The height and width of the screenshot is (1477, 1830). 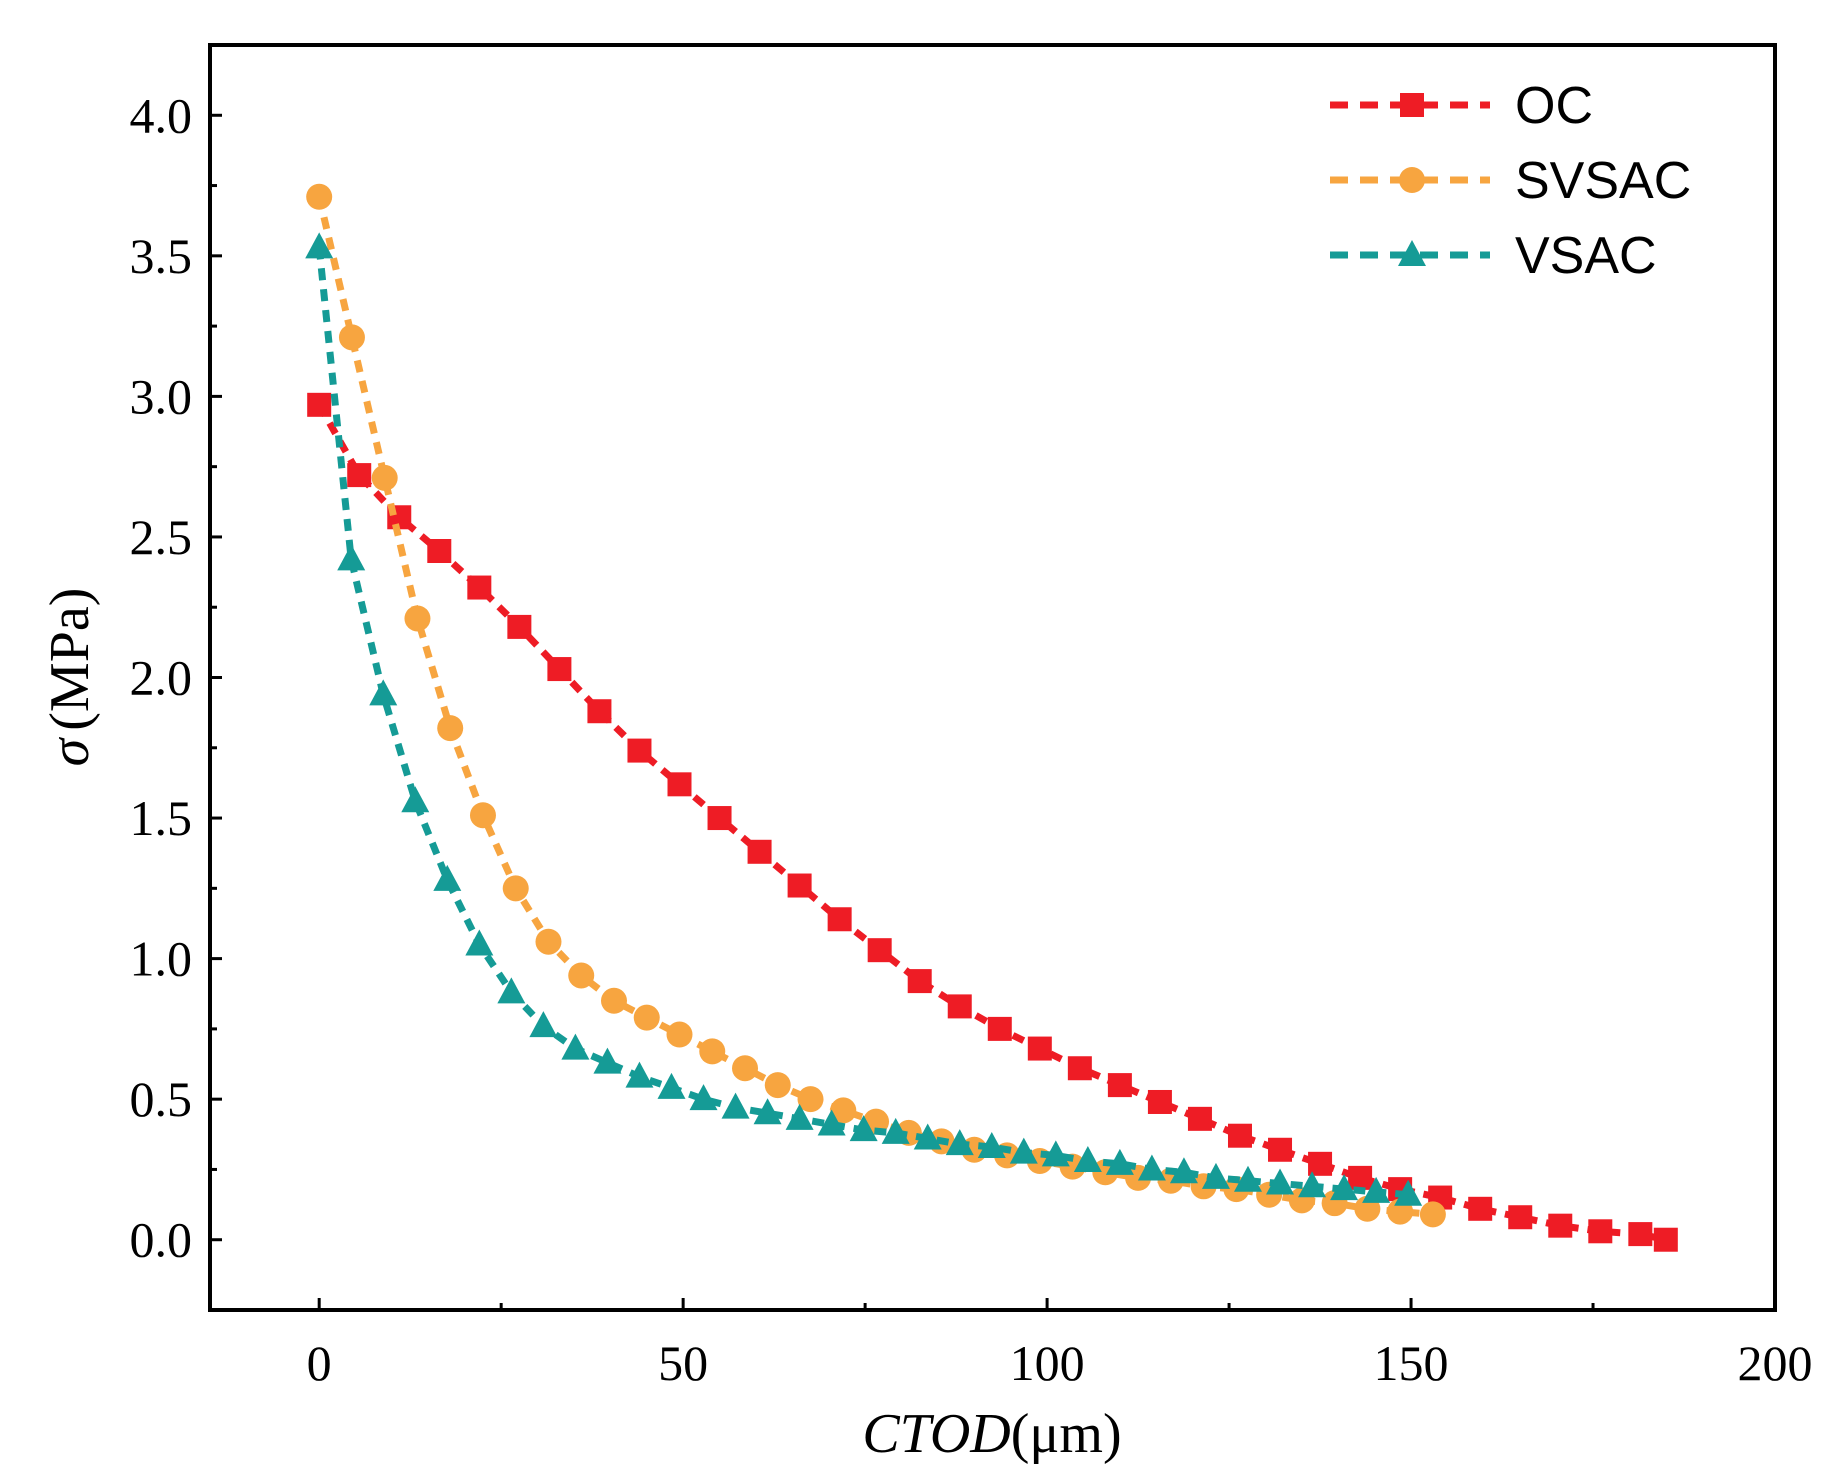 I want to click on y-tick-label: 3.5, so click(x=161, y=256).